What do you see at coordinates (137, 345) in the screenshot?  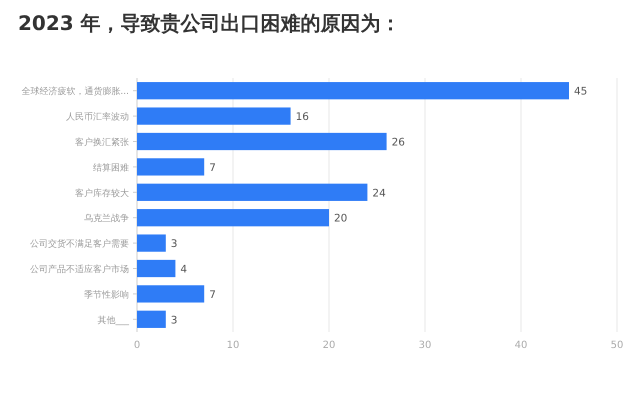 I see `x-tick-label: 0` at bounding box center [137, 345].